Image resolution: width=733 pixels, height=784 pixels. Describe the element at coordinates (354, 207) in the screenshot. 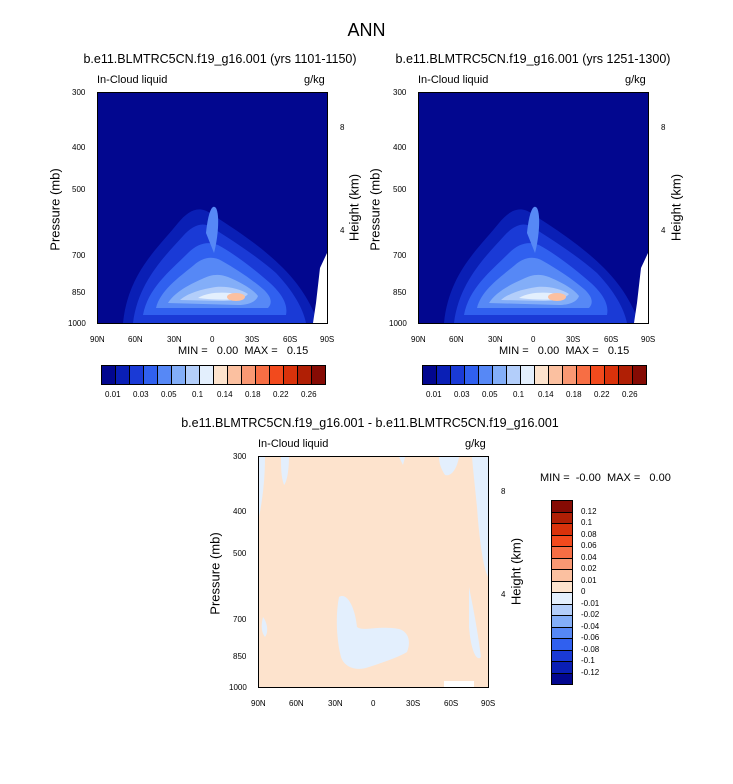

I see `panel-1-y2-axis-label: Height (km)` at that location.